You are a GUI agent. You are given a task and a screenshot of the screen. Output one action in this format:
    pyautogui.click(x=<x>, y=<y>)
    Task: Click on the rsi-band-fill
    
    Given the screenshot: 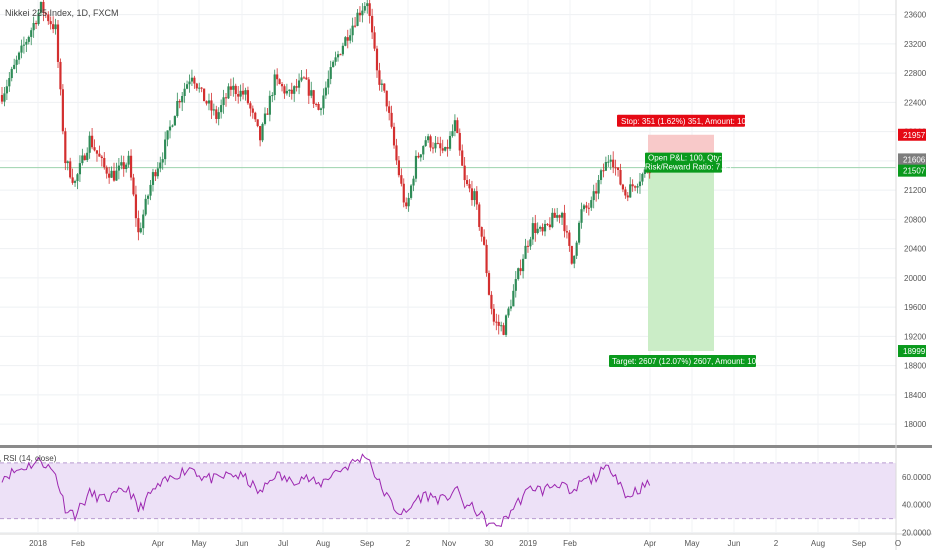 What is the action you would take?
    pyautogui.click(x=448, y=490)
    